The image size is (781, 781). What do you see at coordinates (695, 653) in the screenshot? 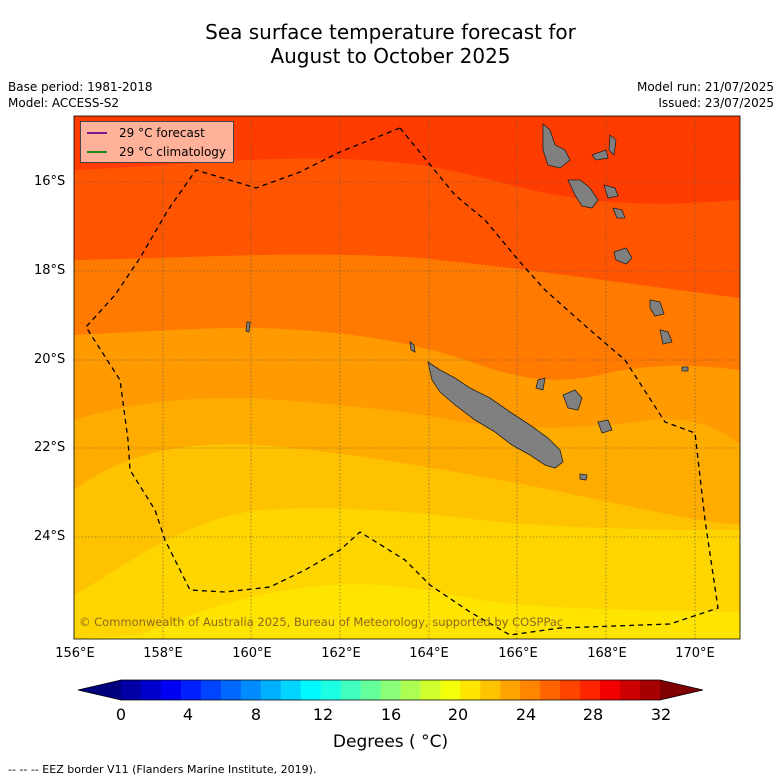
I see `lon-label-170e: 170°E` at bounding box center [695, 653].